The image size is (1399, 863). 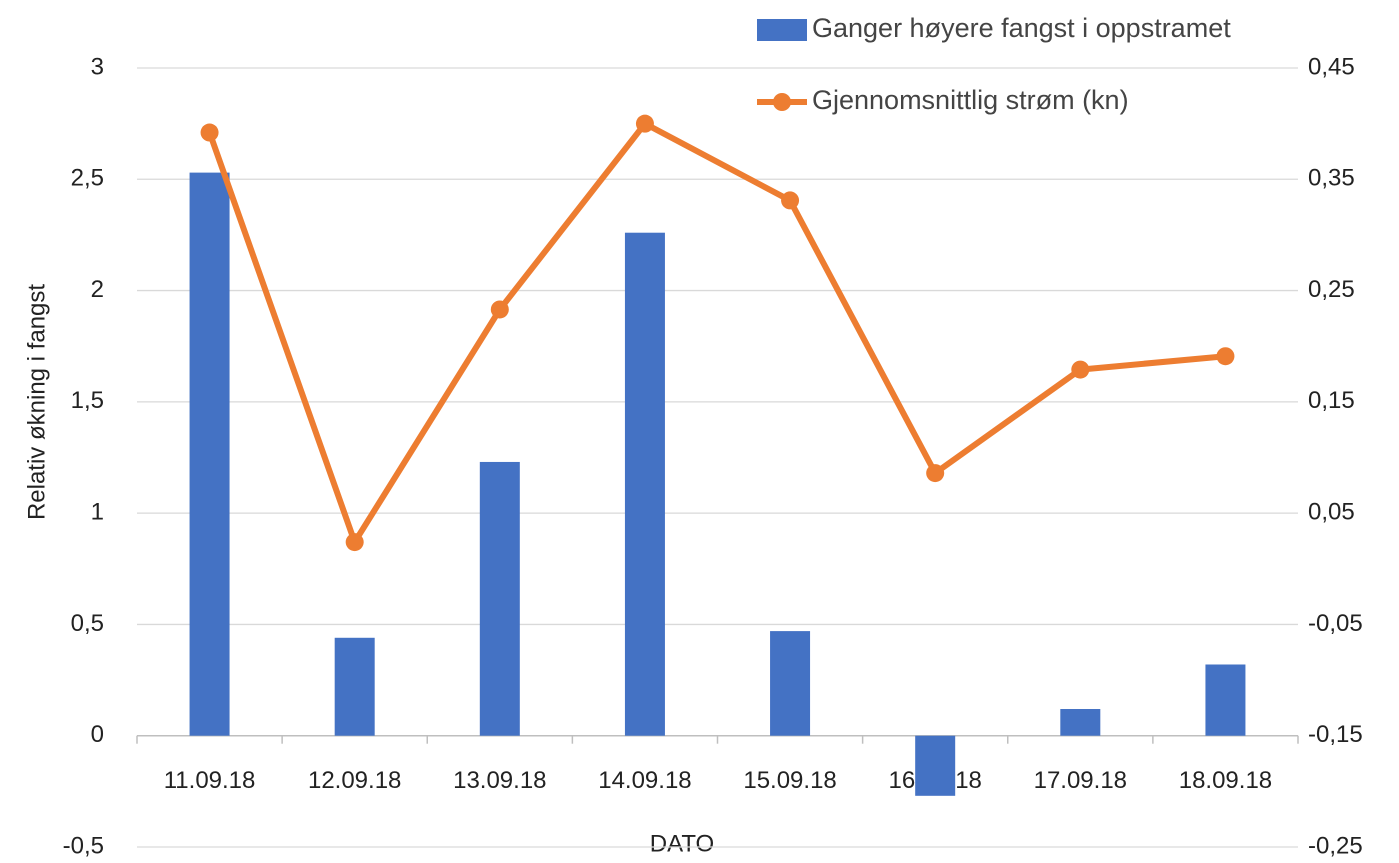 I want to click on x-tick-label: 13.09.18, so click(x=499, y=780).